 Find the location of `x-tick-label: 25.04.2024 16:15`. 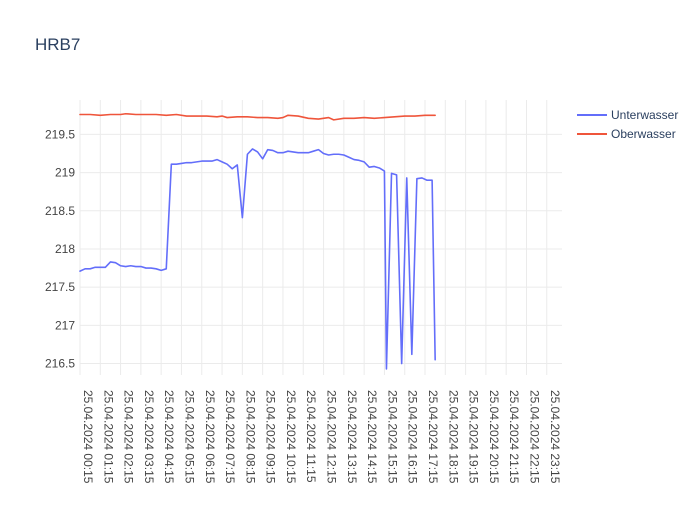

x-tick-label: 25.04.2024 16:15 is located at coordinates (413, 437).